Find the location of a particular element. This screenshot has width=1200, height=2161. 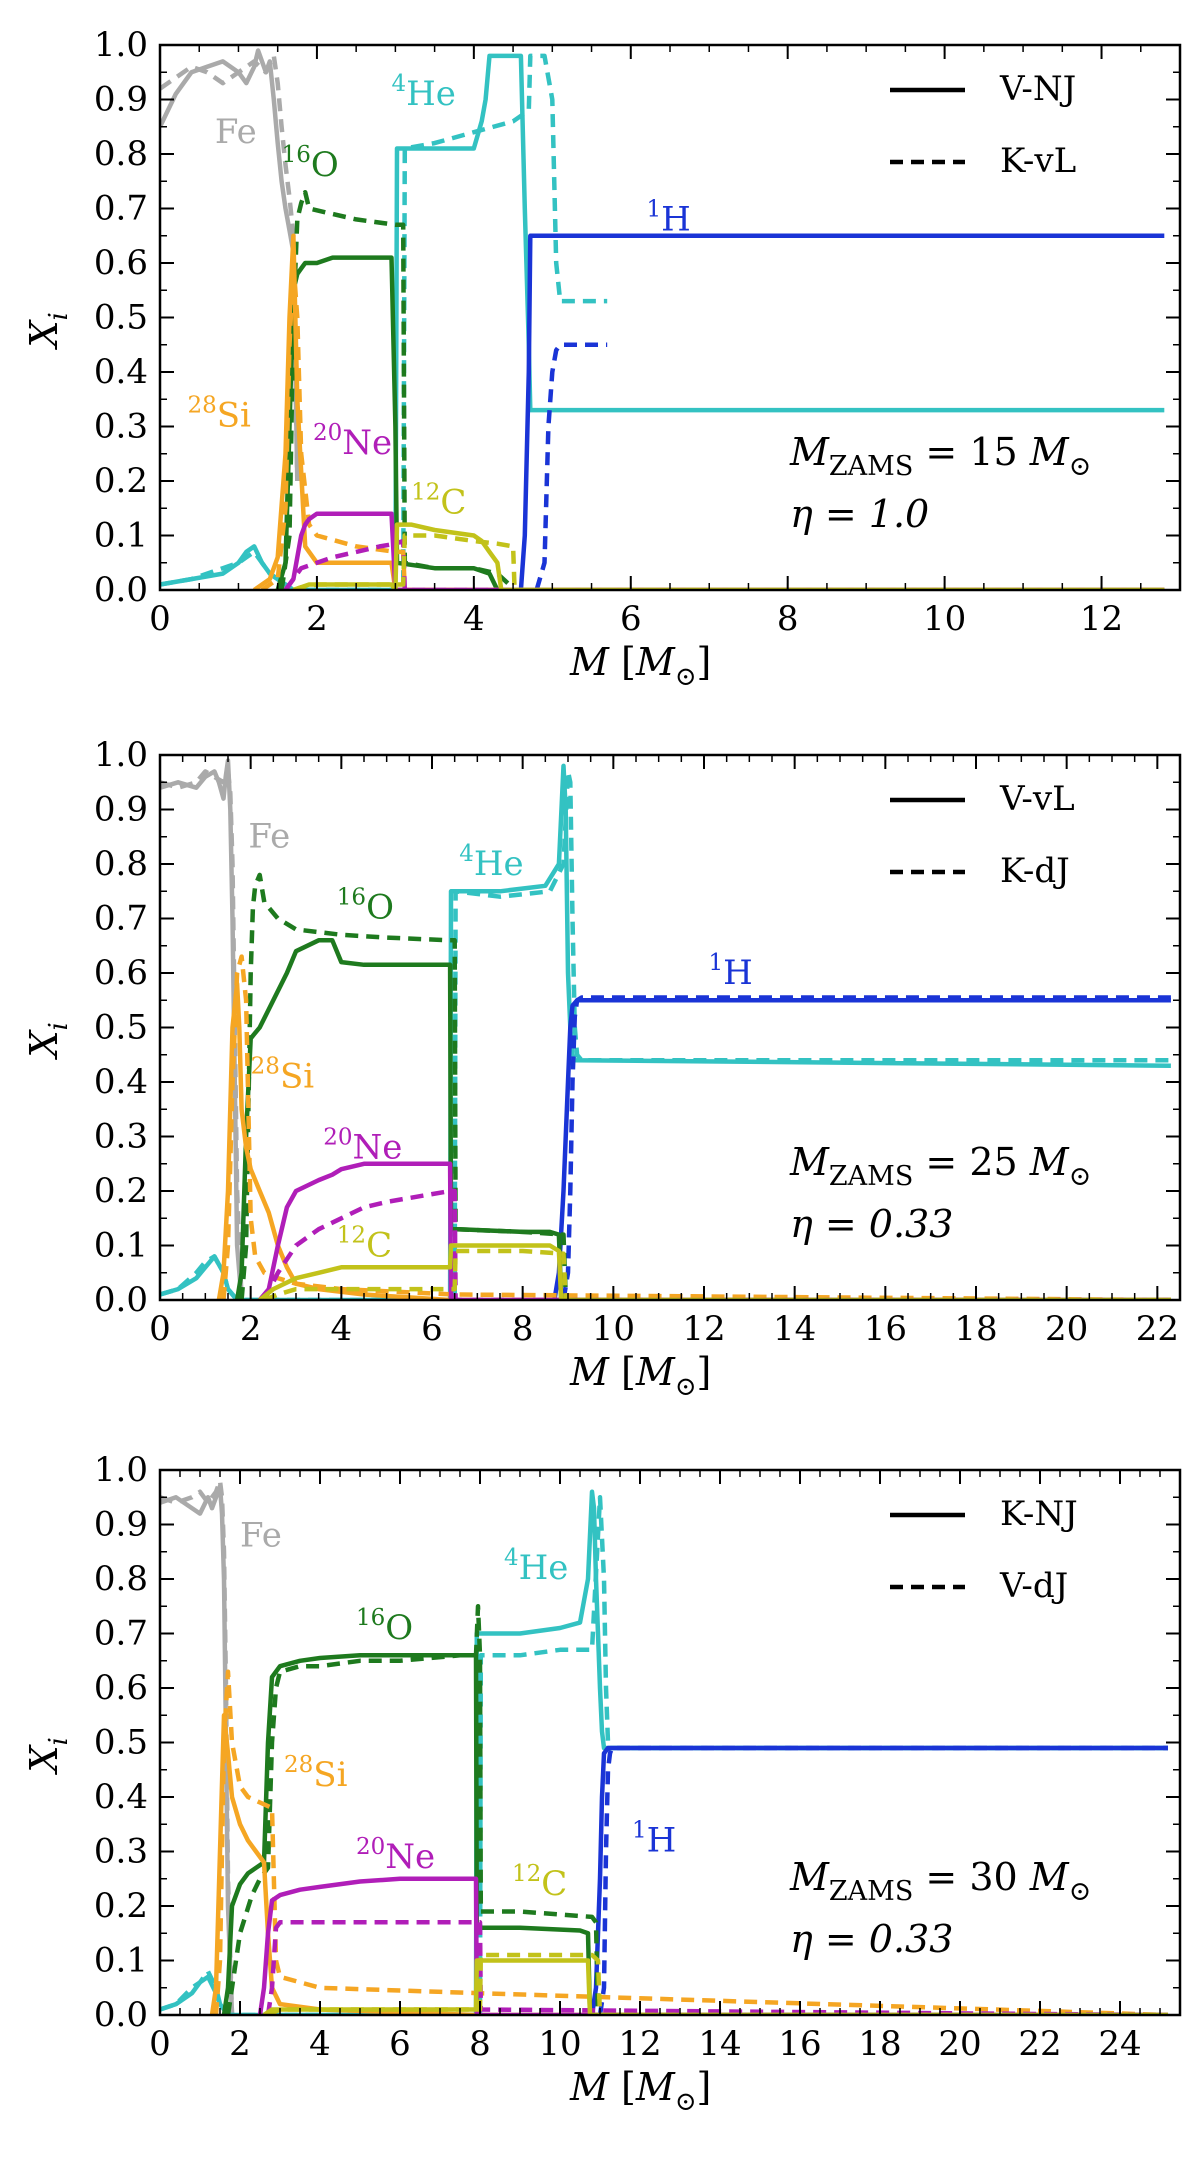

isotope-label-Fe: Fe is located at coordinates (269, 837).